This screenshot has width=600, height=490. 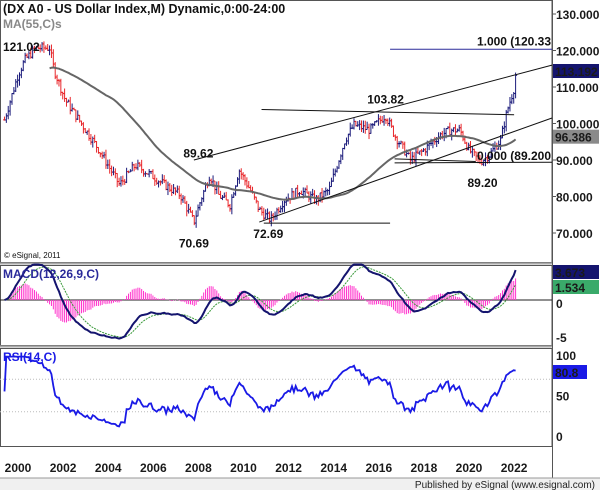 I want to click on macd-tick-label: 0, so click(x=559, y=304).